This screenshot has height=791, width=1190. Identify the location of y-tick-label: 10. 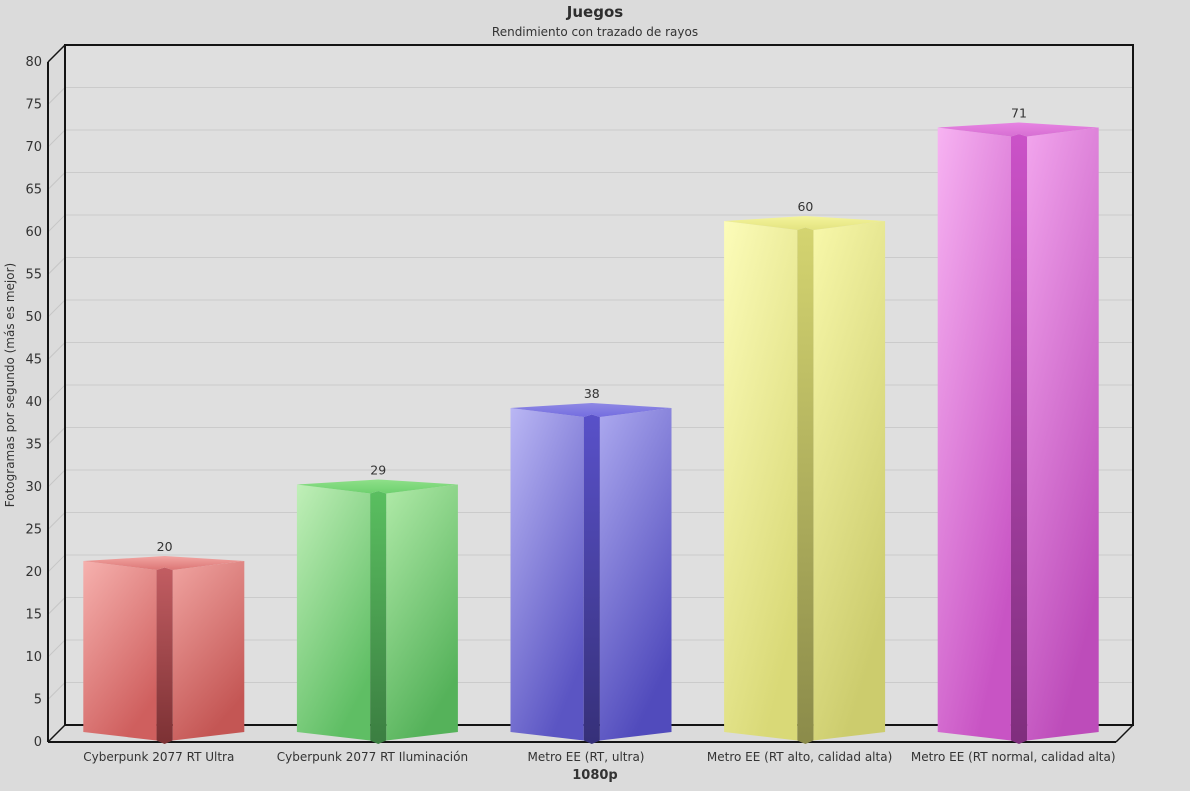
(33, 657).